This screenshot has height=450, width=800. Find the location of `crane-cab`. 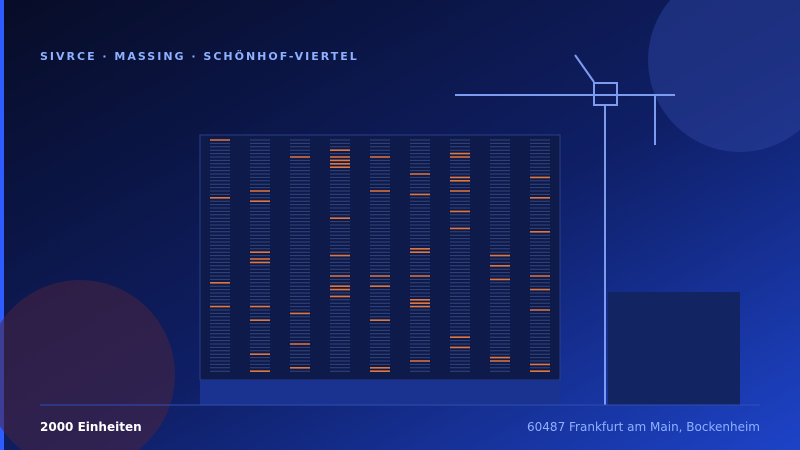

crane-cab is located at coordinates (605, 94).